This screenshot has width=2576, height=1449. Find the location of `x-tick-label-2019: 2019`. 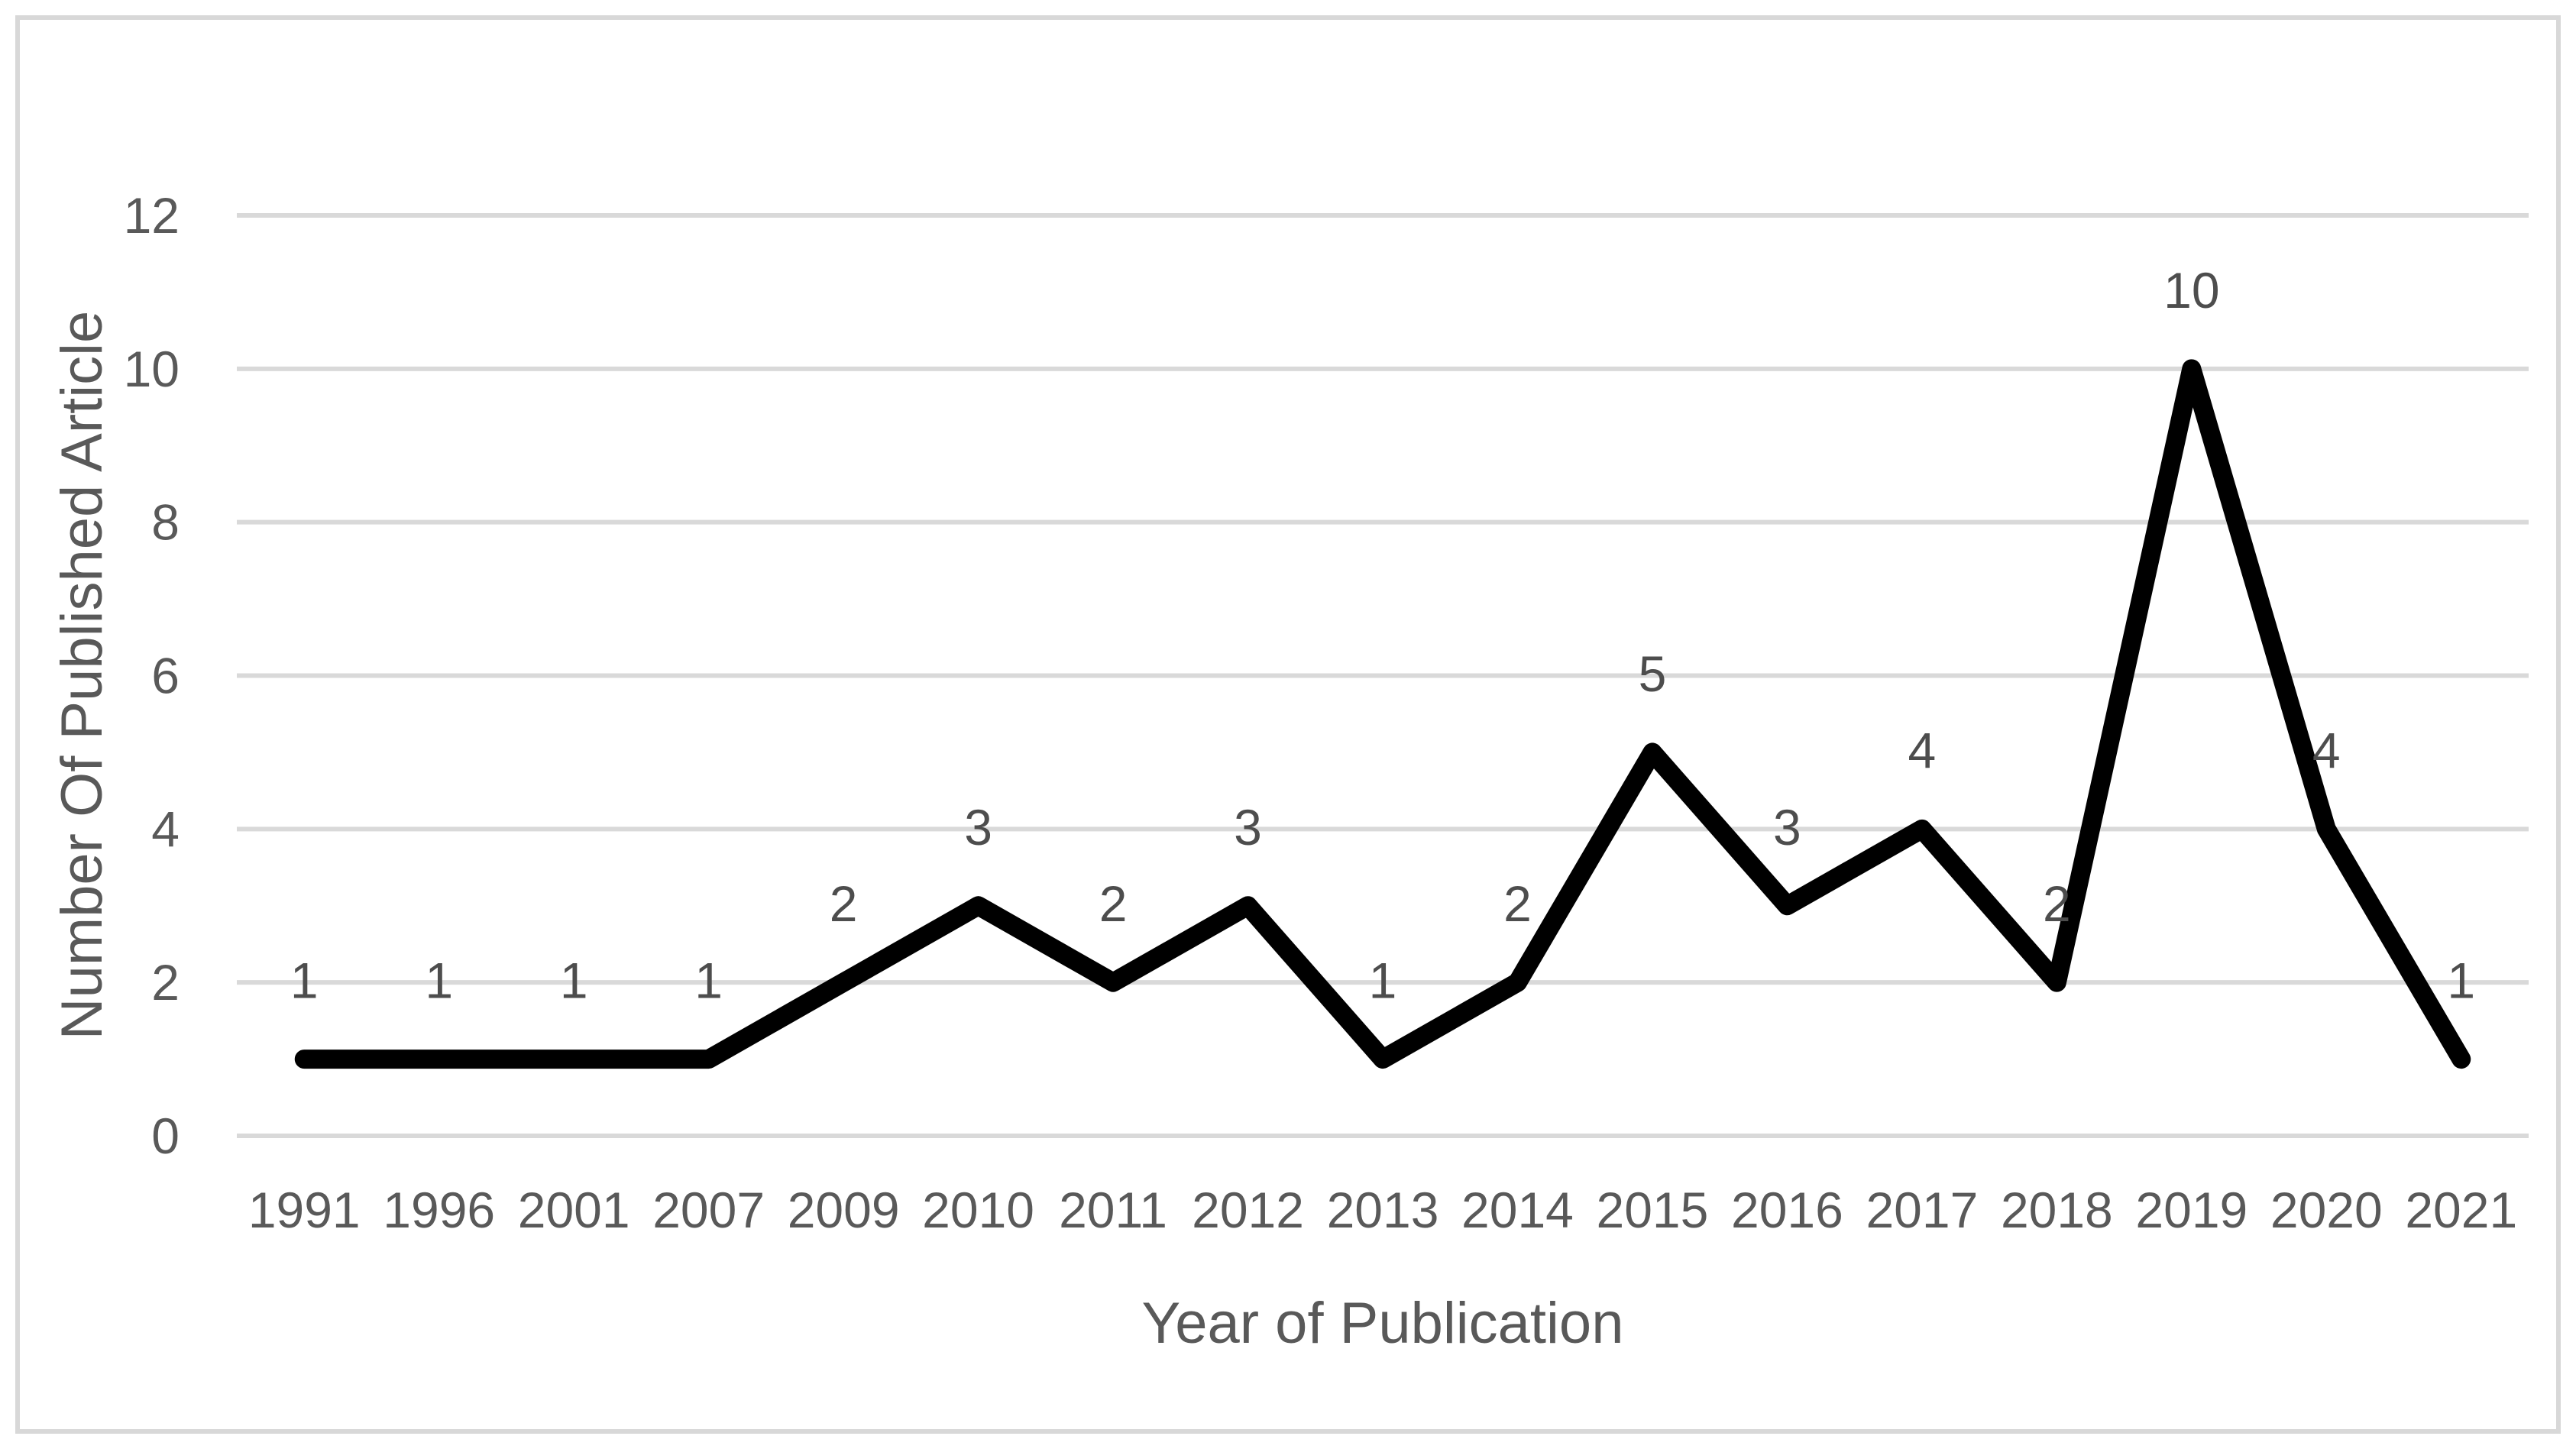

x-tick-label-2019: 2019 is located at coordinates (2191, 1210).